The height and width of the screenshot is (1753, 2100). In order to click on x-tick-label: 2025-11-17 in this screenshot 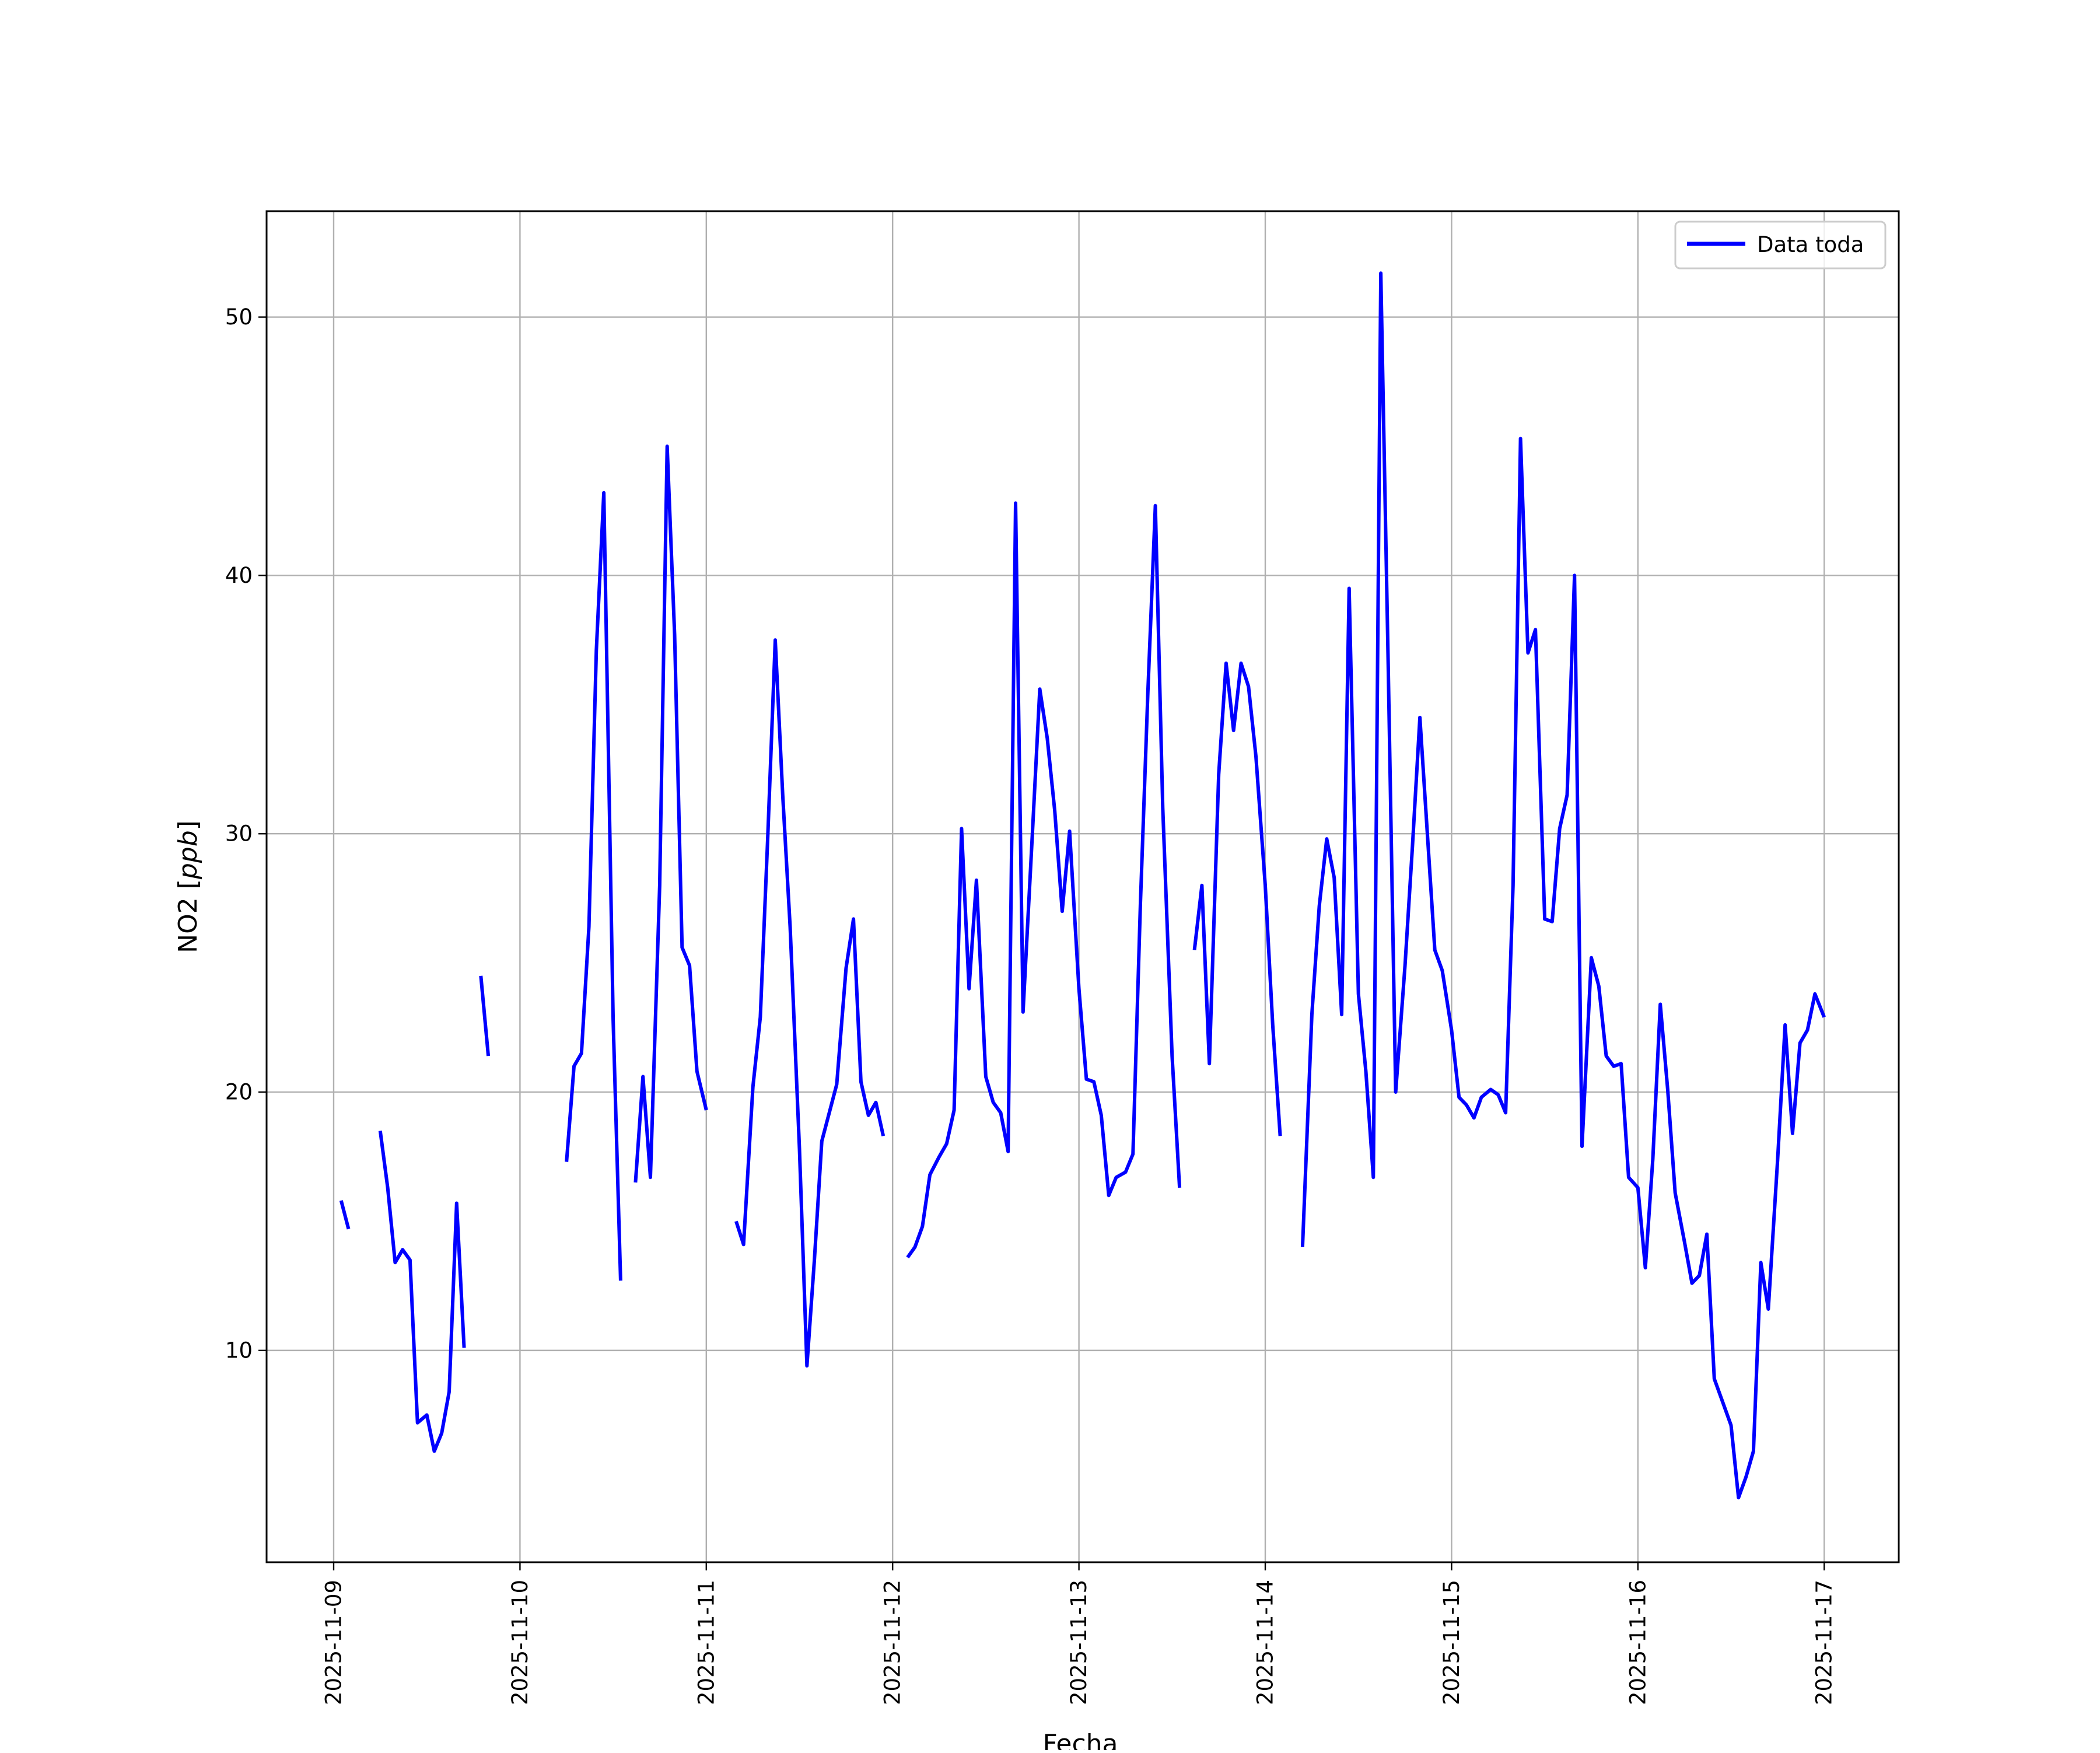, I will do `click(1824, 1642)`.